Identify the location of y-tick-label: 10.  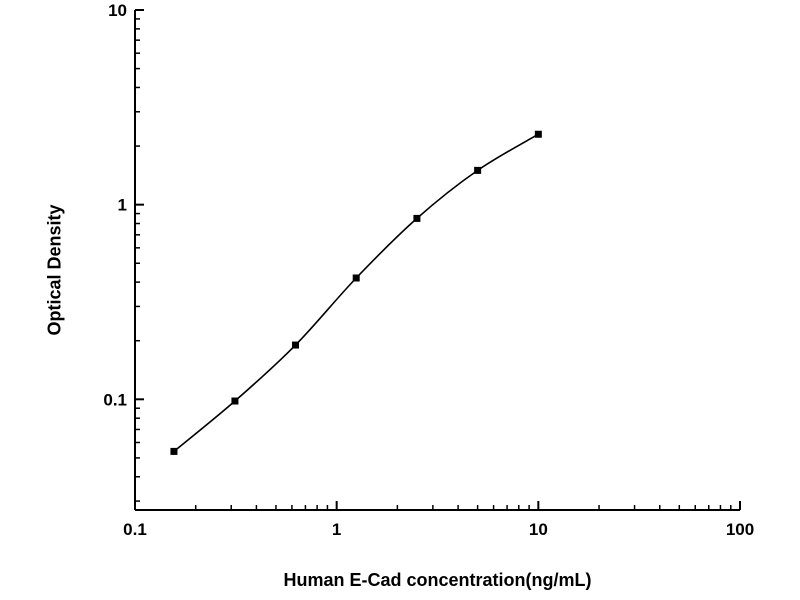
(117, 10).